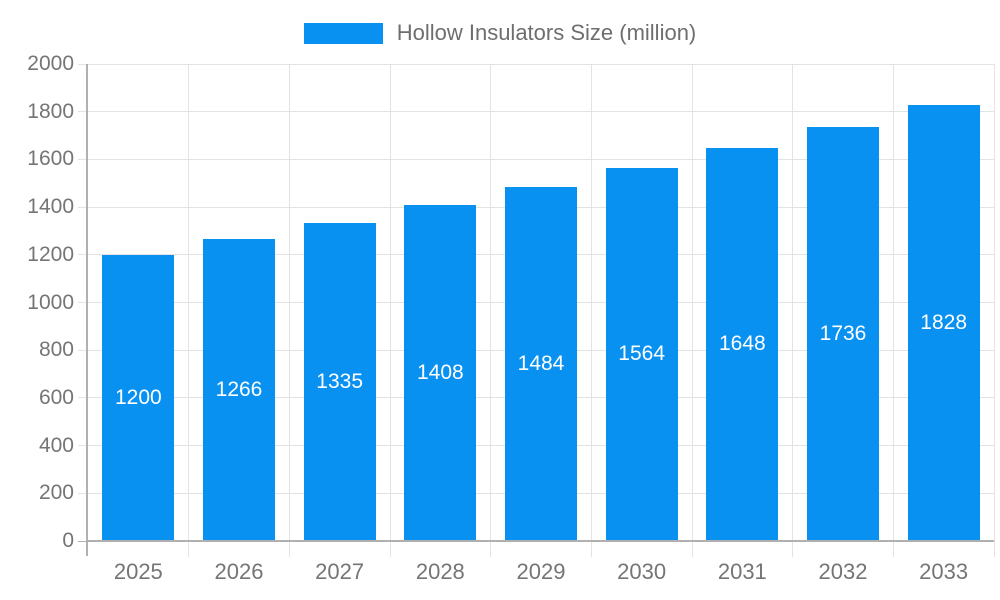 This screenshot has width=1000, height=600. Describe the element at coordinates (541, 571) in the screenshot. I see `x-axis-label: 2029` at that location.